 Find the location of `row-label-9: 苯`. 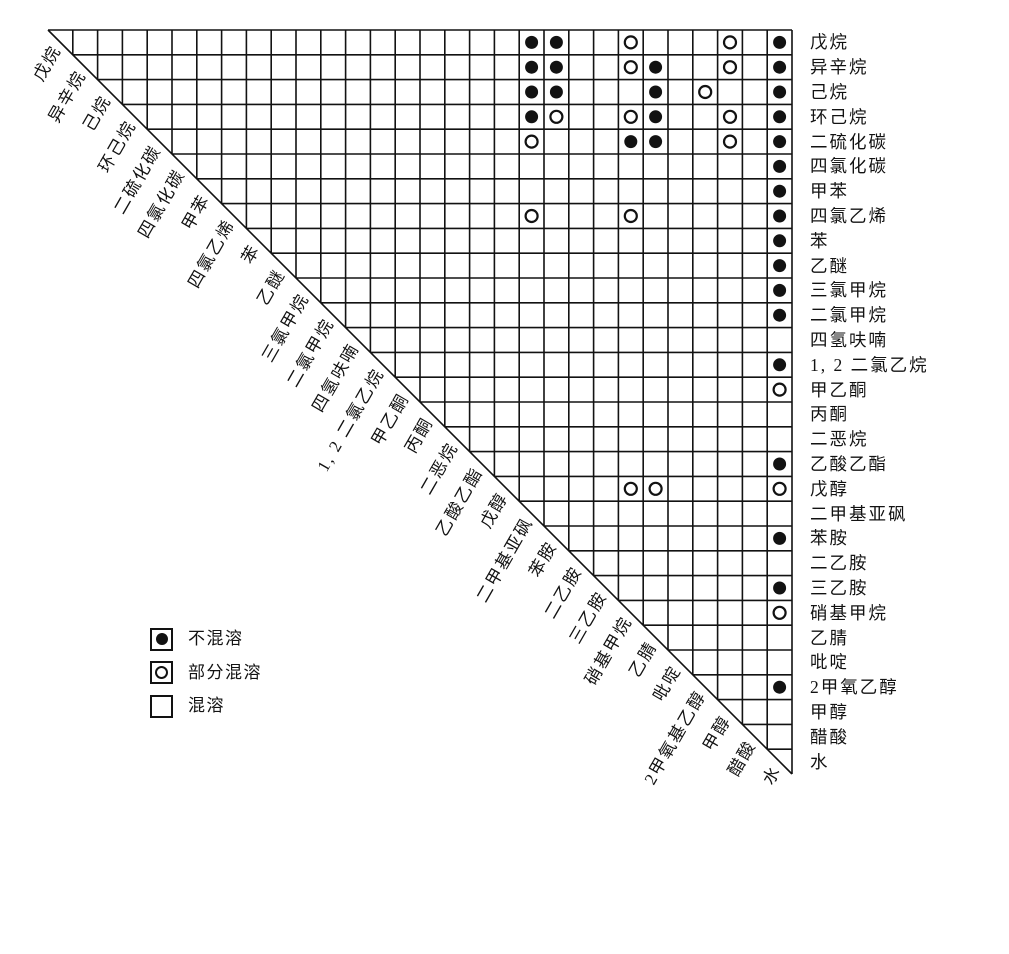

row-label-9: 苯 is located at coordinates (820, 240).